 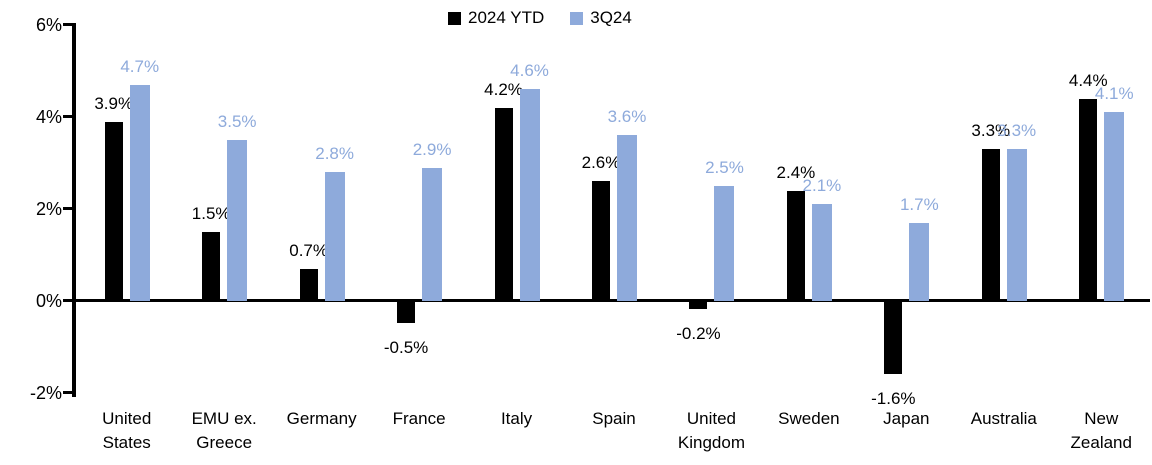 I want to click on category-group-france: -0.5% 2.9% France, so click(x=418, y=232).